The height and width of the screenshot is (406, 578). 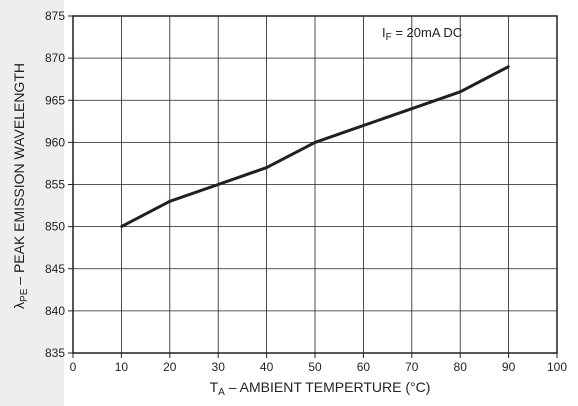 What do you see at coordinates (219, 367) in the screenshot?
I see `x-tick-label: 30` at bounding box center [219, 367].